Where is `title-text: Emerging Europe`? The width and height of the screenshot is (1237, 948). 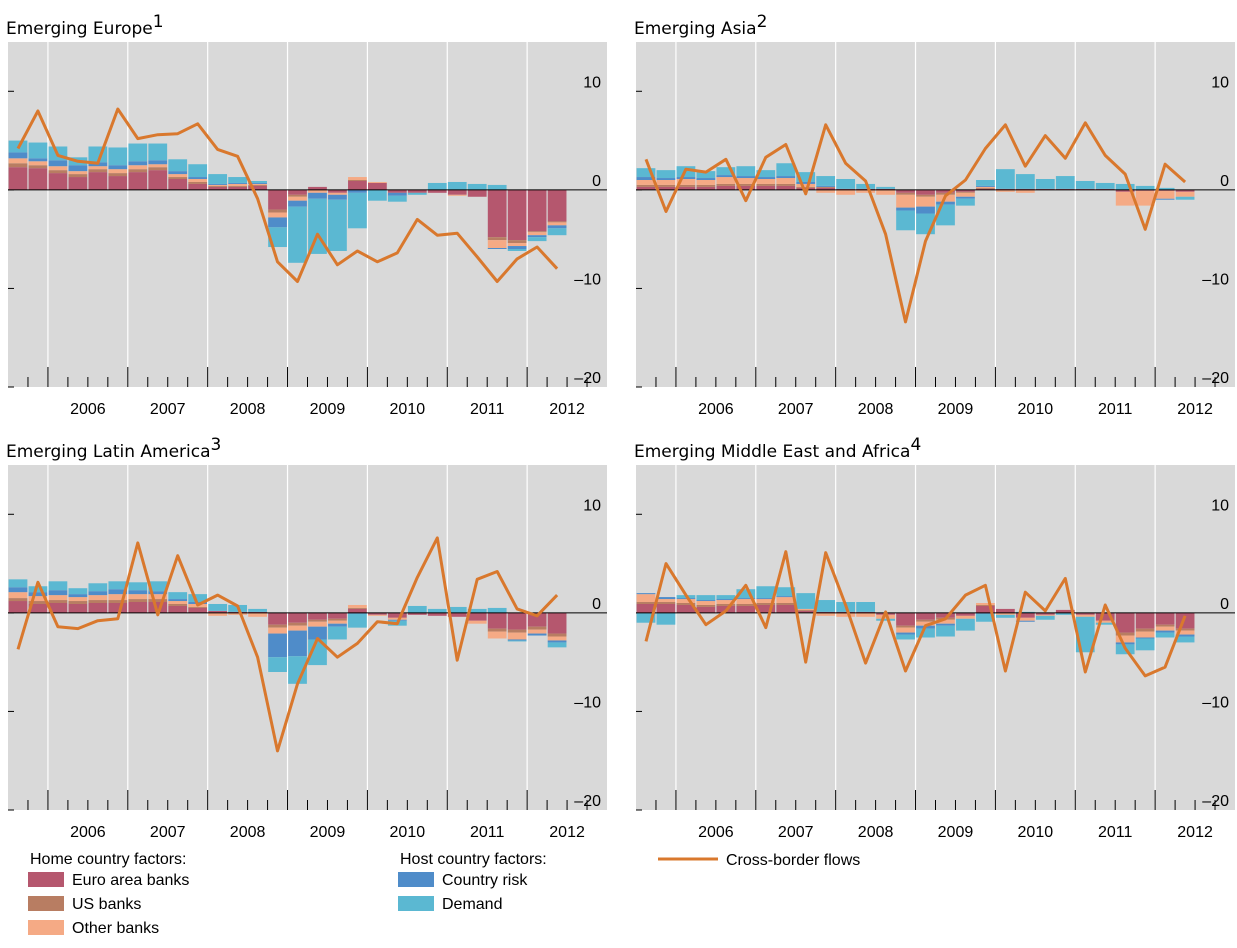
title-text: Emerging Europe is located at coordinates (79, 29).